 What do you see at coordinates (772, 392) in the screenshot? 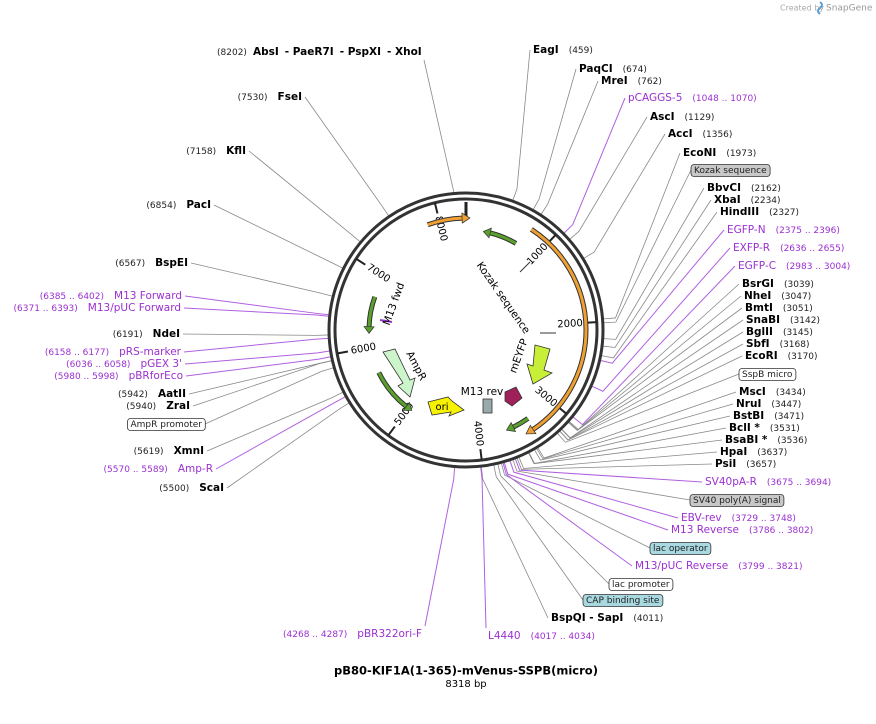
I see `site-label: MscI (3434)` at bounding box center [772, 392].